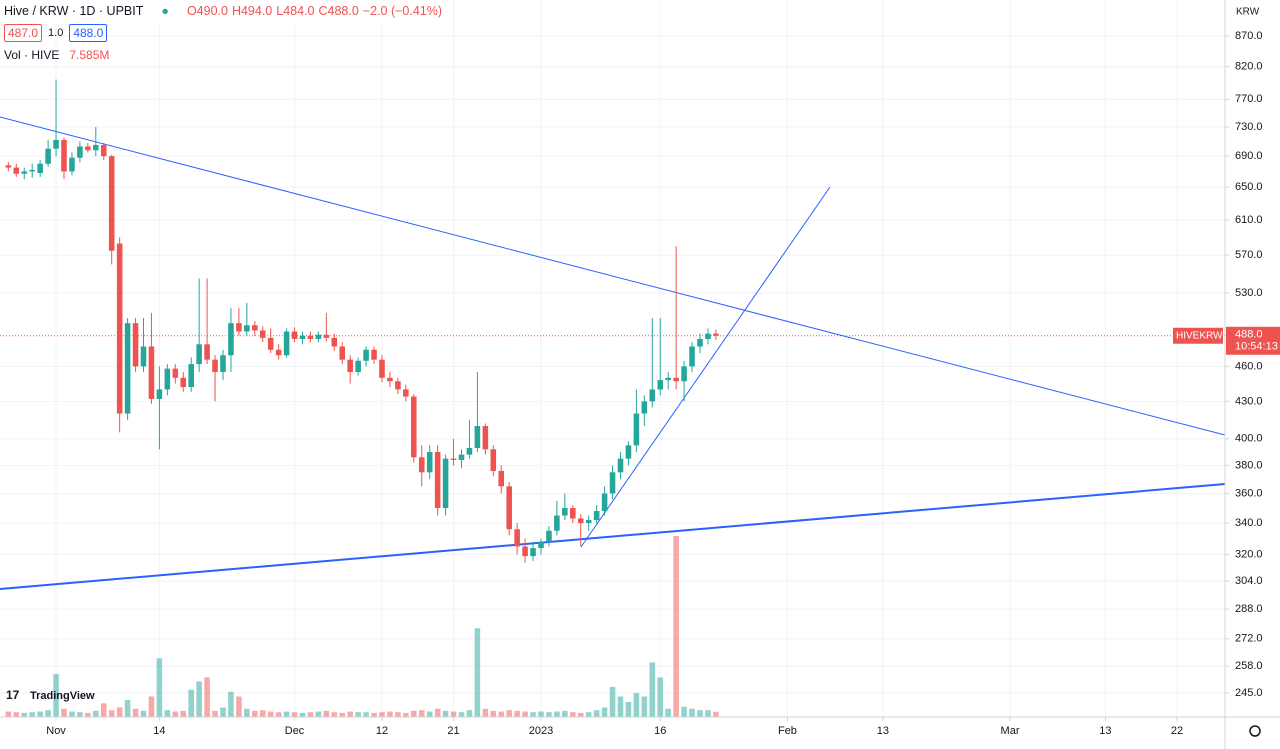 The width and height of the screenshot is (1280, 749). Describe the element at coordinates (1249, 255) in the screenshot. I see `y-tick-label: 570.0` at that location.